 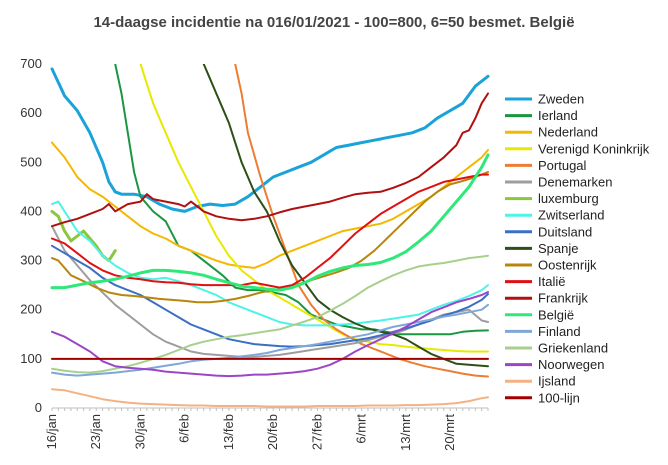 I want to click on legend-label-100-lijn: 100-lijn, so click(x=559, y=397).